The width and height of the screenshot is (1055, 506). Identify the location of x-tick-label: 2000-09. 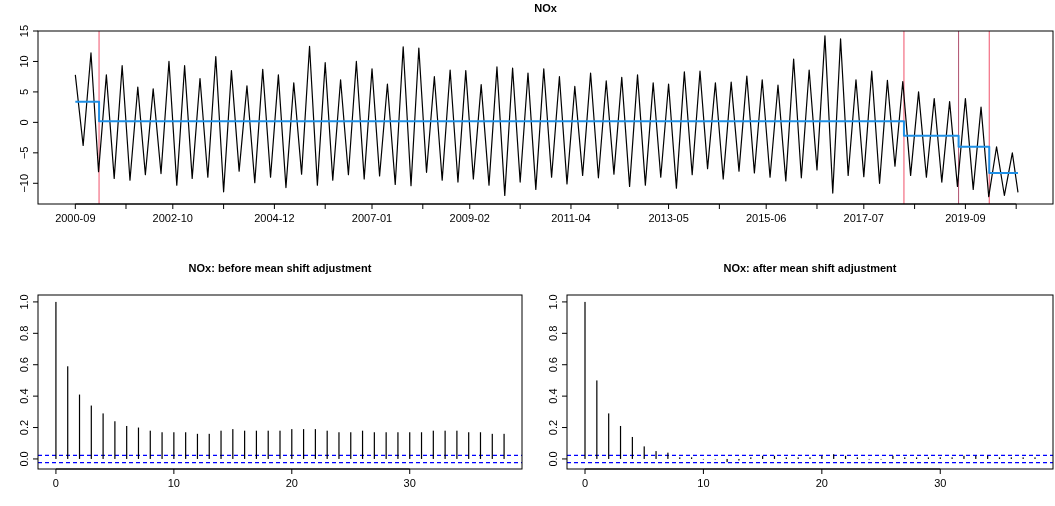
(75, 218).